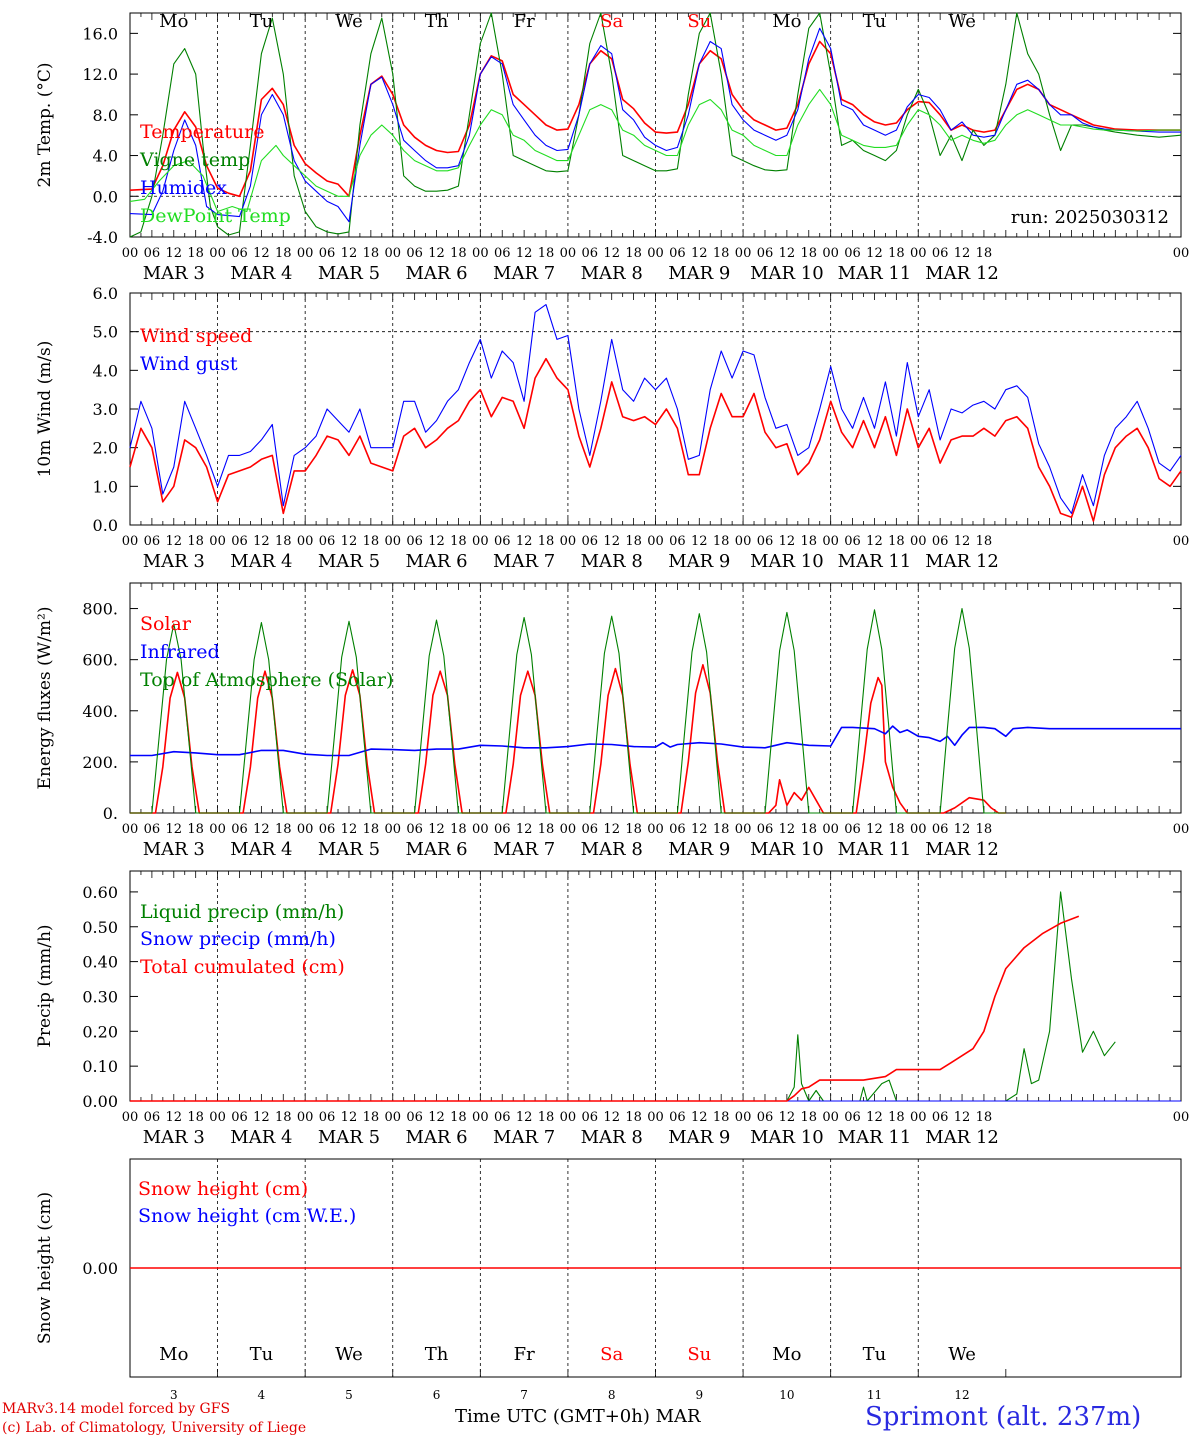 The height and width of the screenshot is (1440, 1194). I want to click on y-tick-label: 0.20, so click(100, 1031).